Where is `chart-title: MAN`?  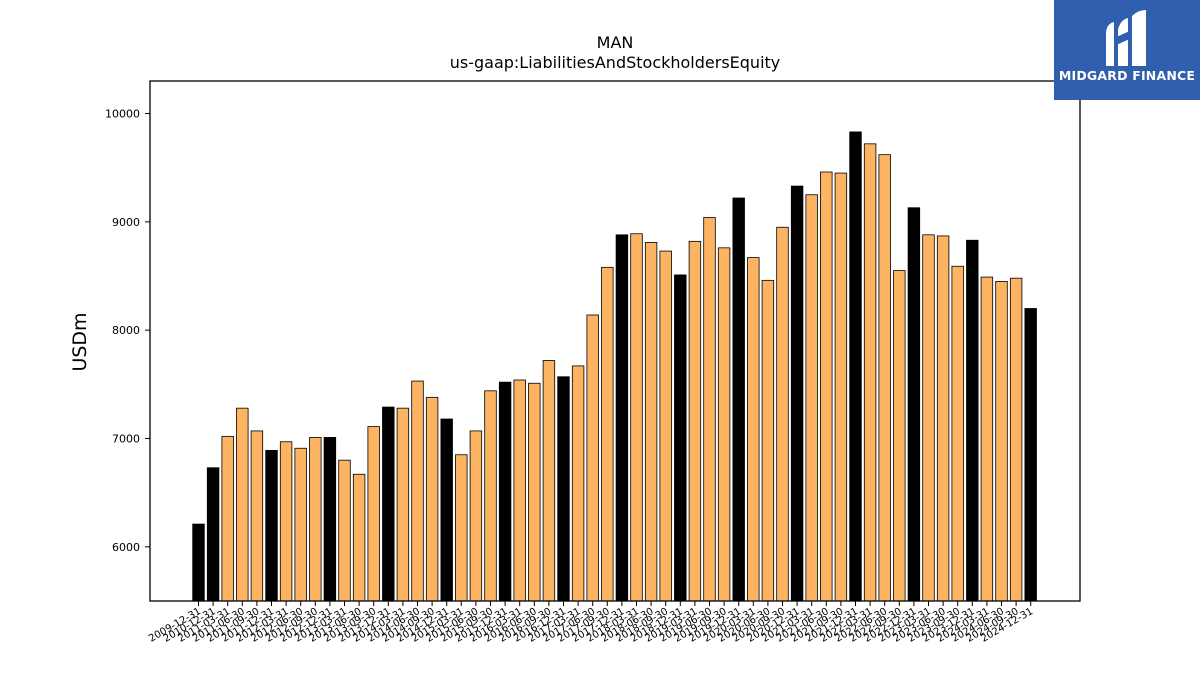
chart-title: MAN is located at coordinates (615, 42).